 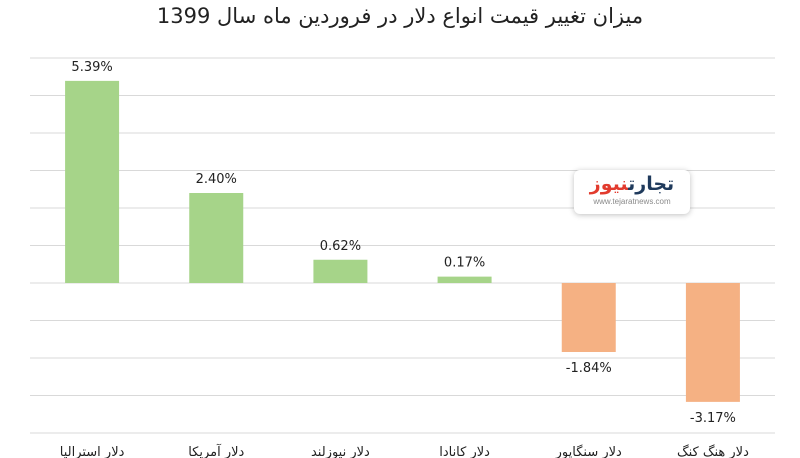 What do you see at coordinates (91, 67) in the screenshot?
I see `data-label: 5.39%` at bounding box center [91, 67].